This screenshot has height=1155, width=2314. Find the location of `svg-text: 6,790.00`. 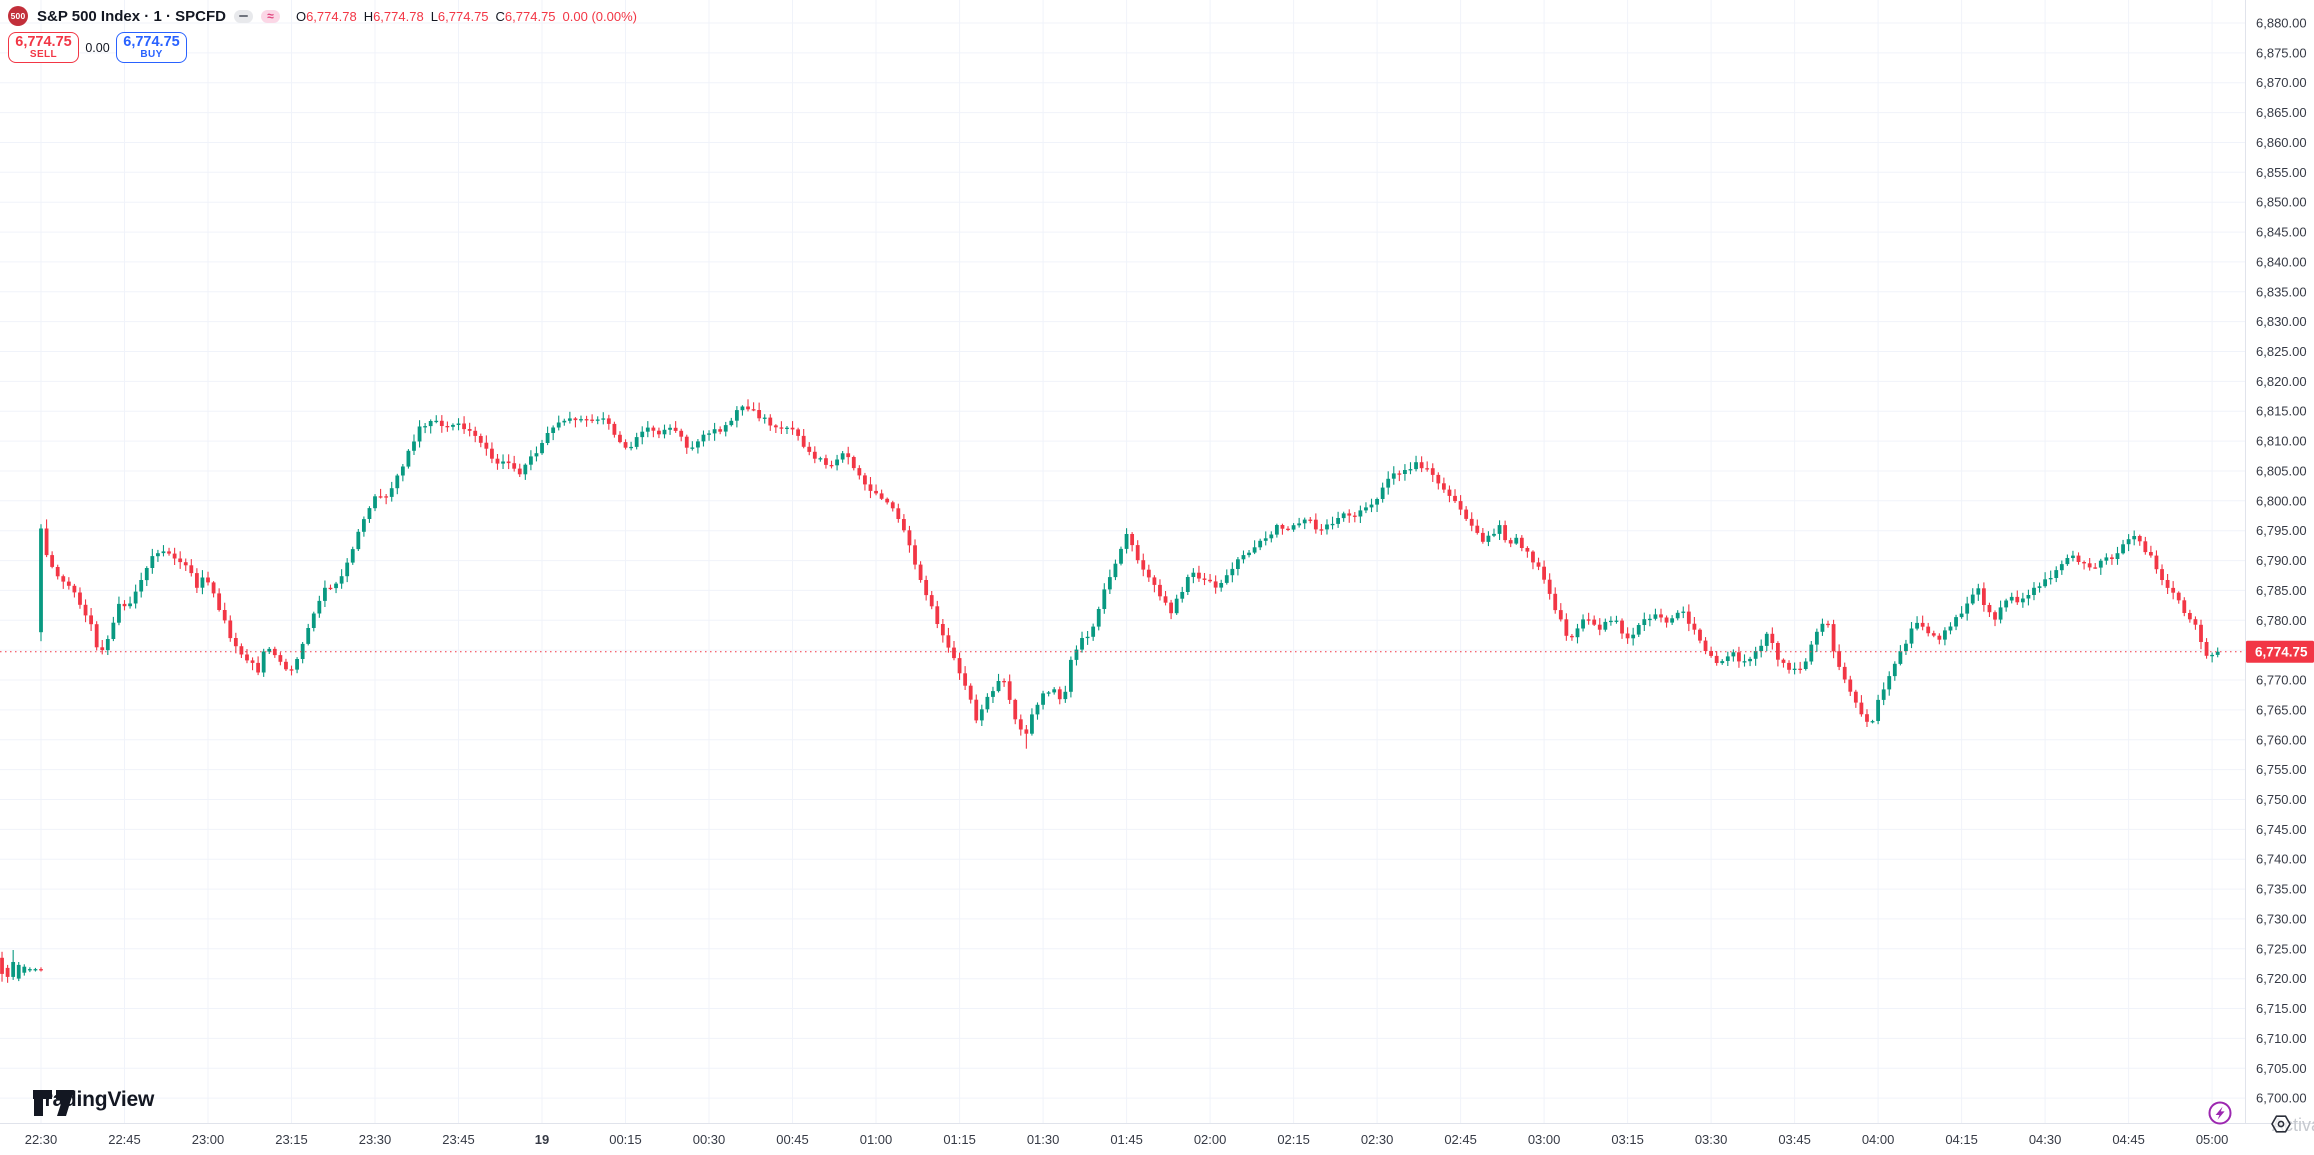

svg-text: 6,790.00 is located at coordinates (2281, 560).